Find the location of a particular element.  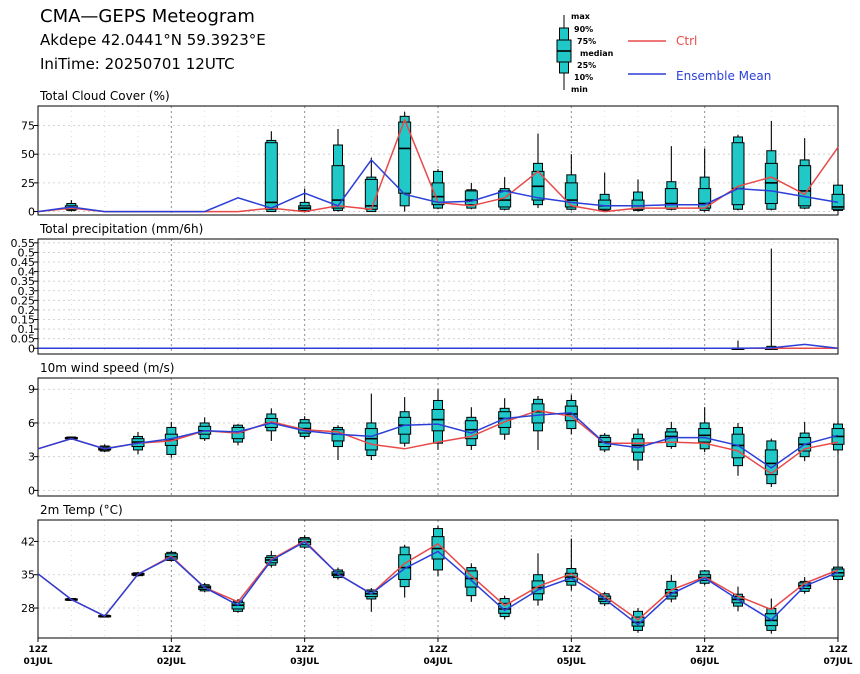

x-tick-label-date: 04JUL is located at coordinates (438, 662).